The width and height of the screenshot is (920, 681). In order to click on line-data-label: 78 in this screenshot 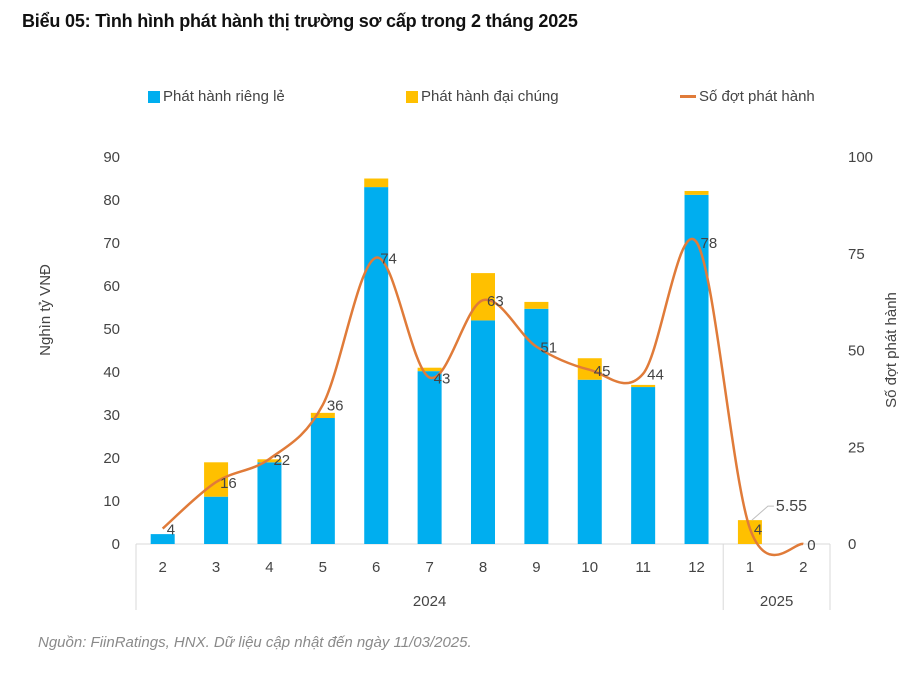, I will do `click(709, 243)`.